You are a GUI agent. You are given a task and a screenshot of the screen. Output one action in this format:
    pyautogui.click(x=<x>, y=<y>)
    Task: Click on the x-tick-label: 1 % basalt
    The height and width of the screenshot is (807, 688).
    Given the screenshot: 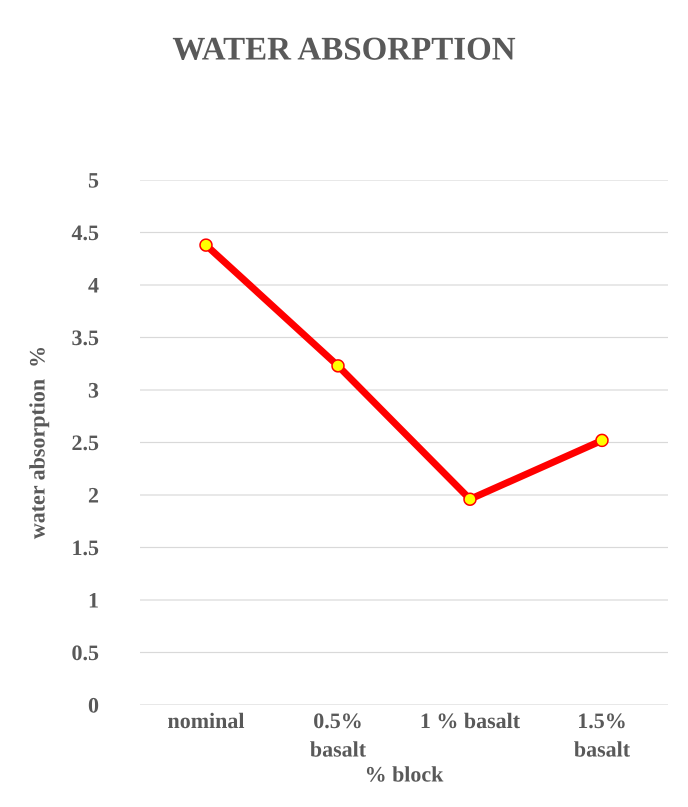 What is the action you would take?
    pyautogui.click(x=470, y=720)
    